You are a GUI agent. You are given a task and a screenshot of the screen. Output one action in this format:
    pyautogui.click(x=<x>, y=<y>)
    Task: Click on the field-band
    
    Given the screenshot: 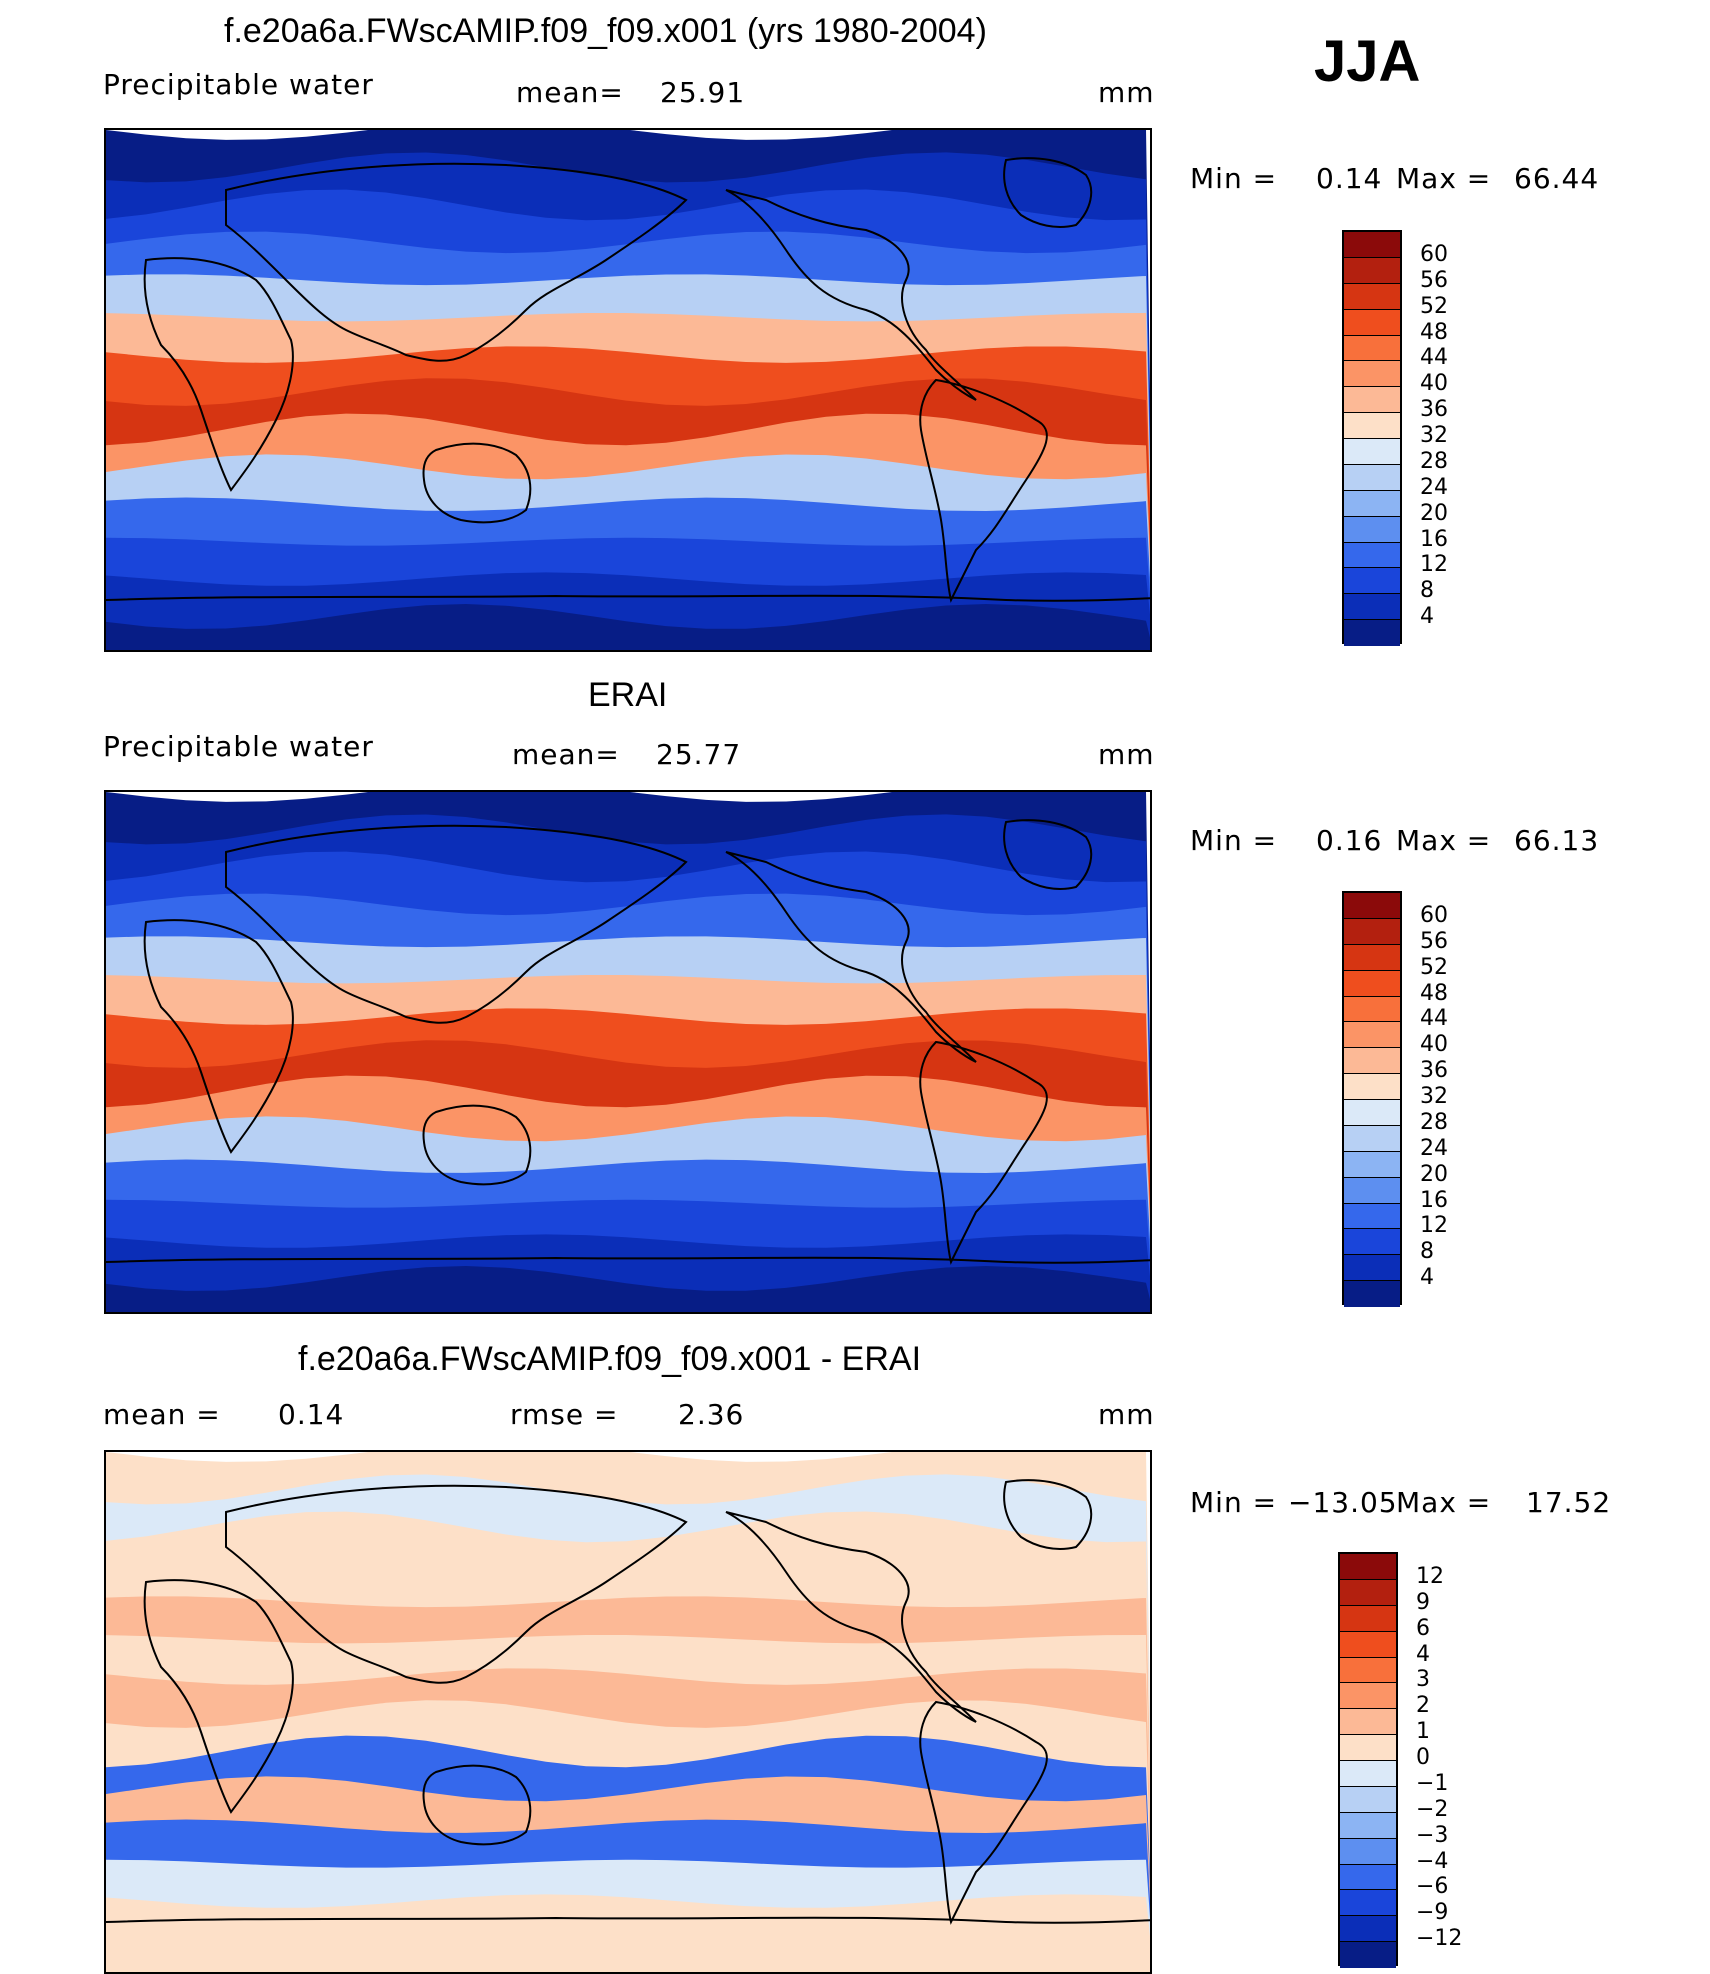 What is the action you would take?
    pyautogui.click(x=628, y=627)
    